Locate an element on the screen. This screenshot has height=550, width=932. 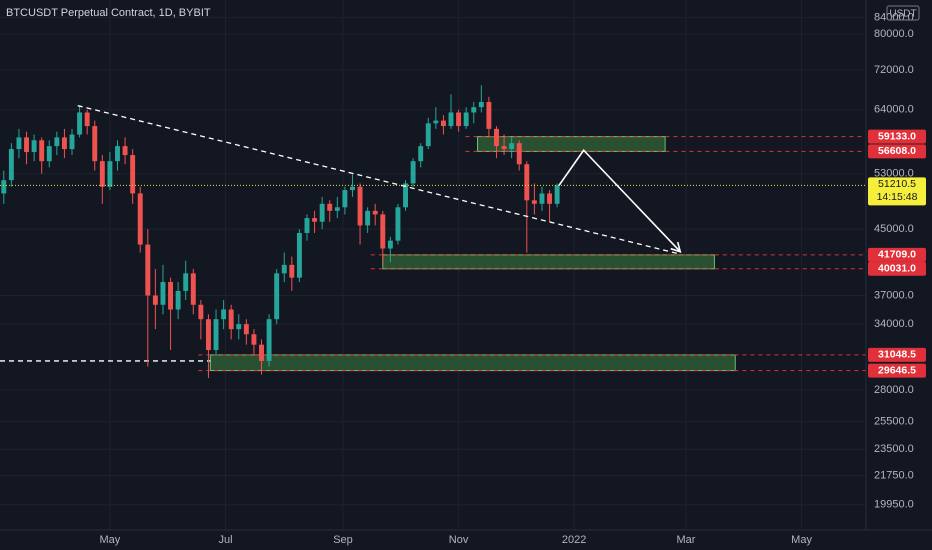
arrow-head is located at coordinates (676, 247).